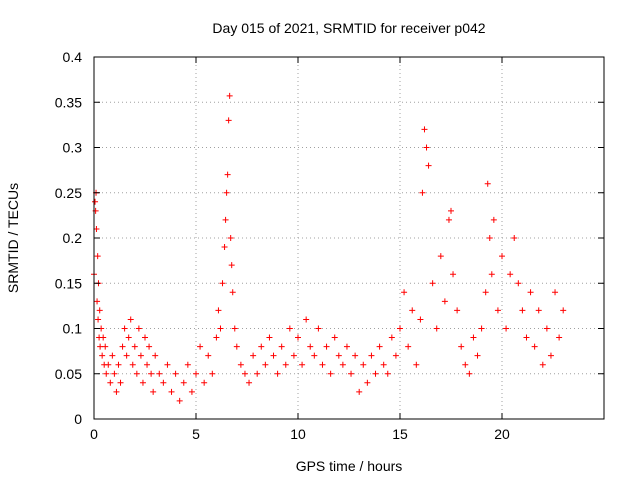 The width and height of the screenshot is (640, 480). Describe the element at coordinates (78, 419) in the screenshot. I see `y-tick-label: 0` at that location.